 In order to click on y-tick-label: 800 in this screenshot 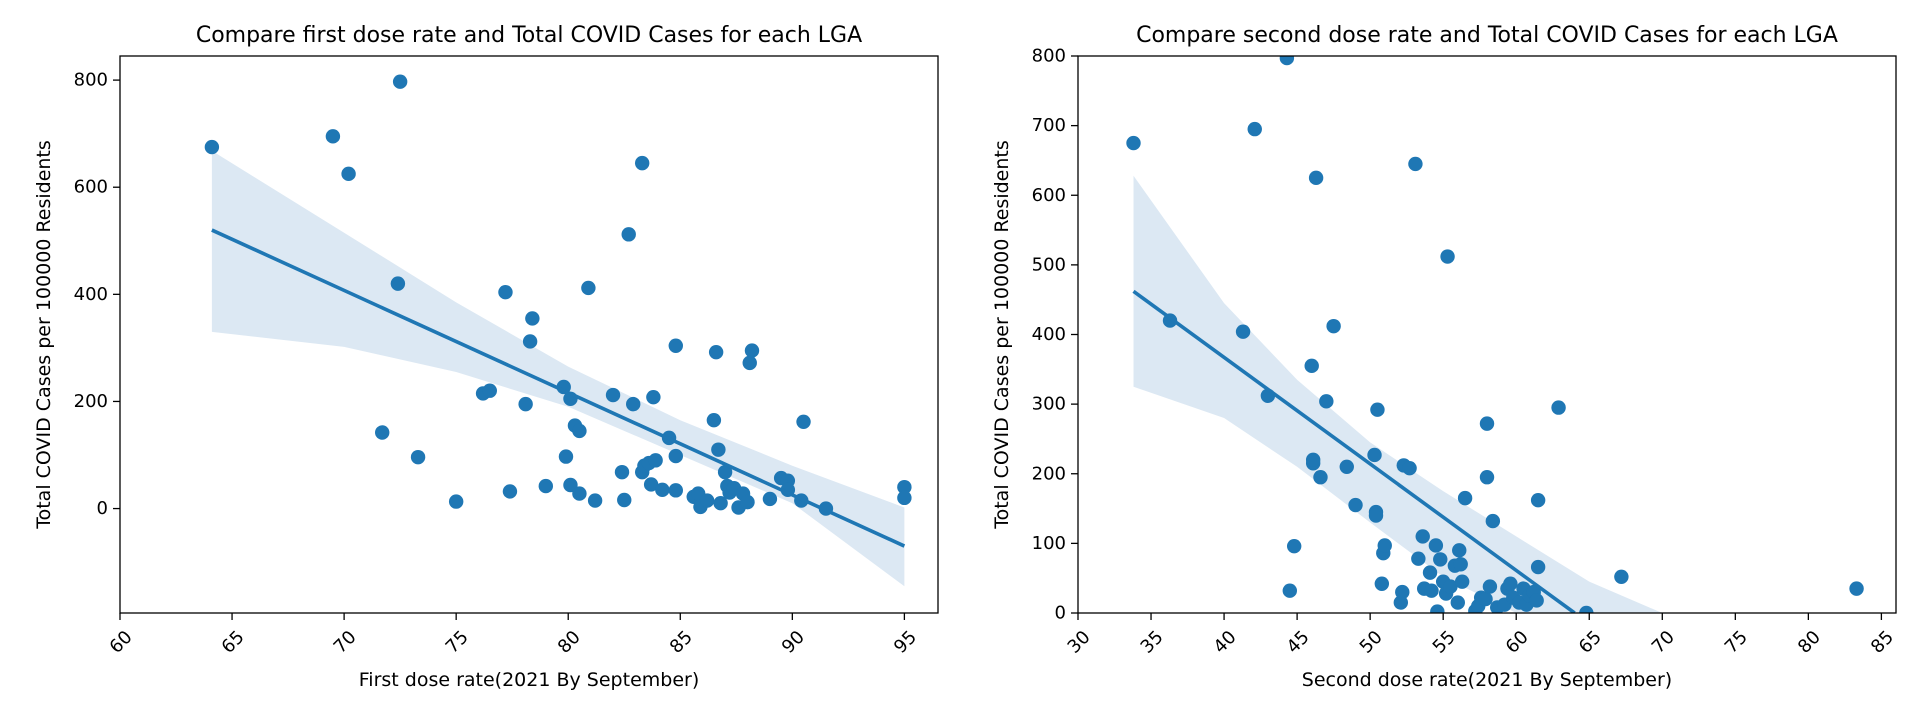, I will do `click(91, 80)`.